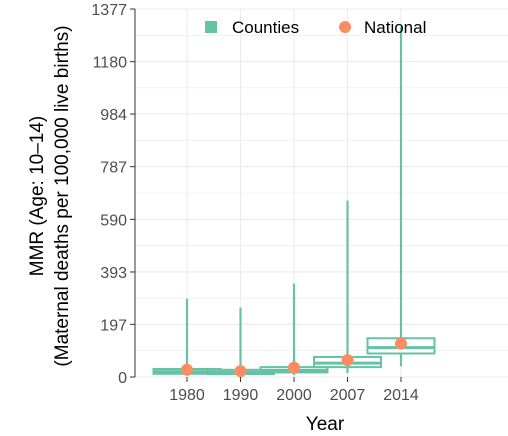 This screenshot has width=508, height=436. Describe the element at coordinates (401, 196) in the screenshot. I see `county-box-2014` at that location.